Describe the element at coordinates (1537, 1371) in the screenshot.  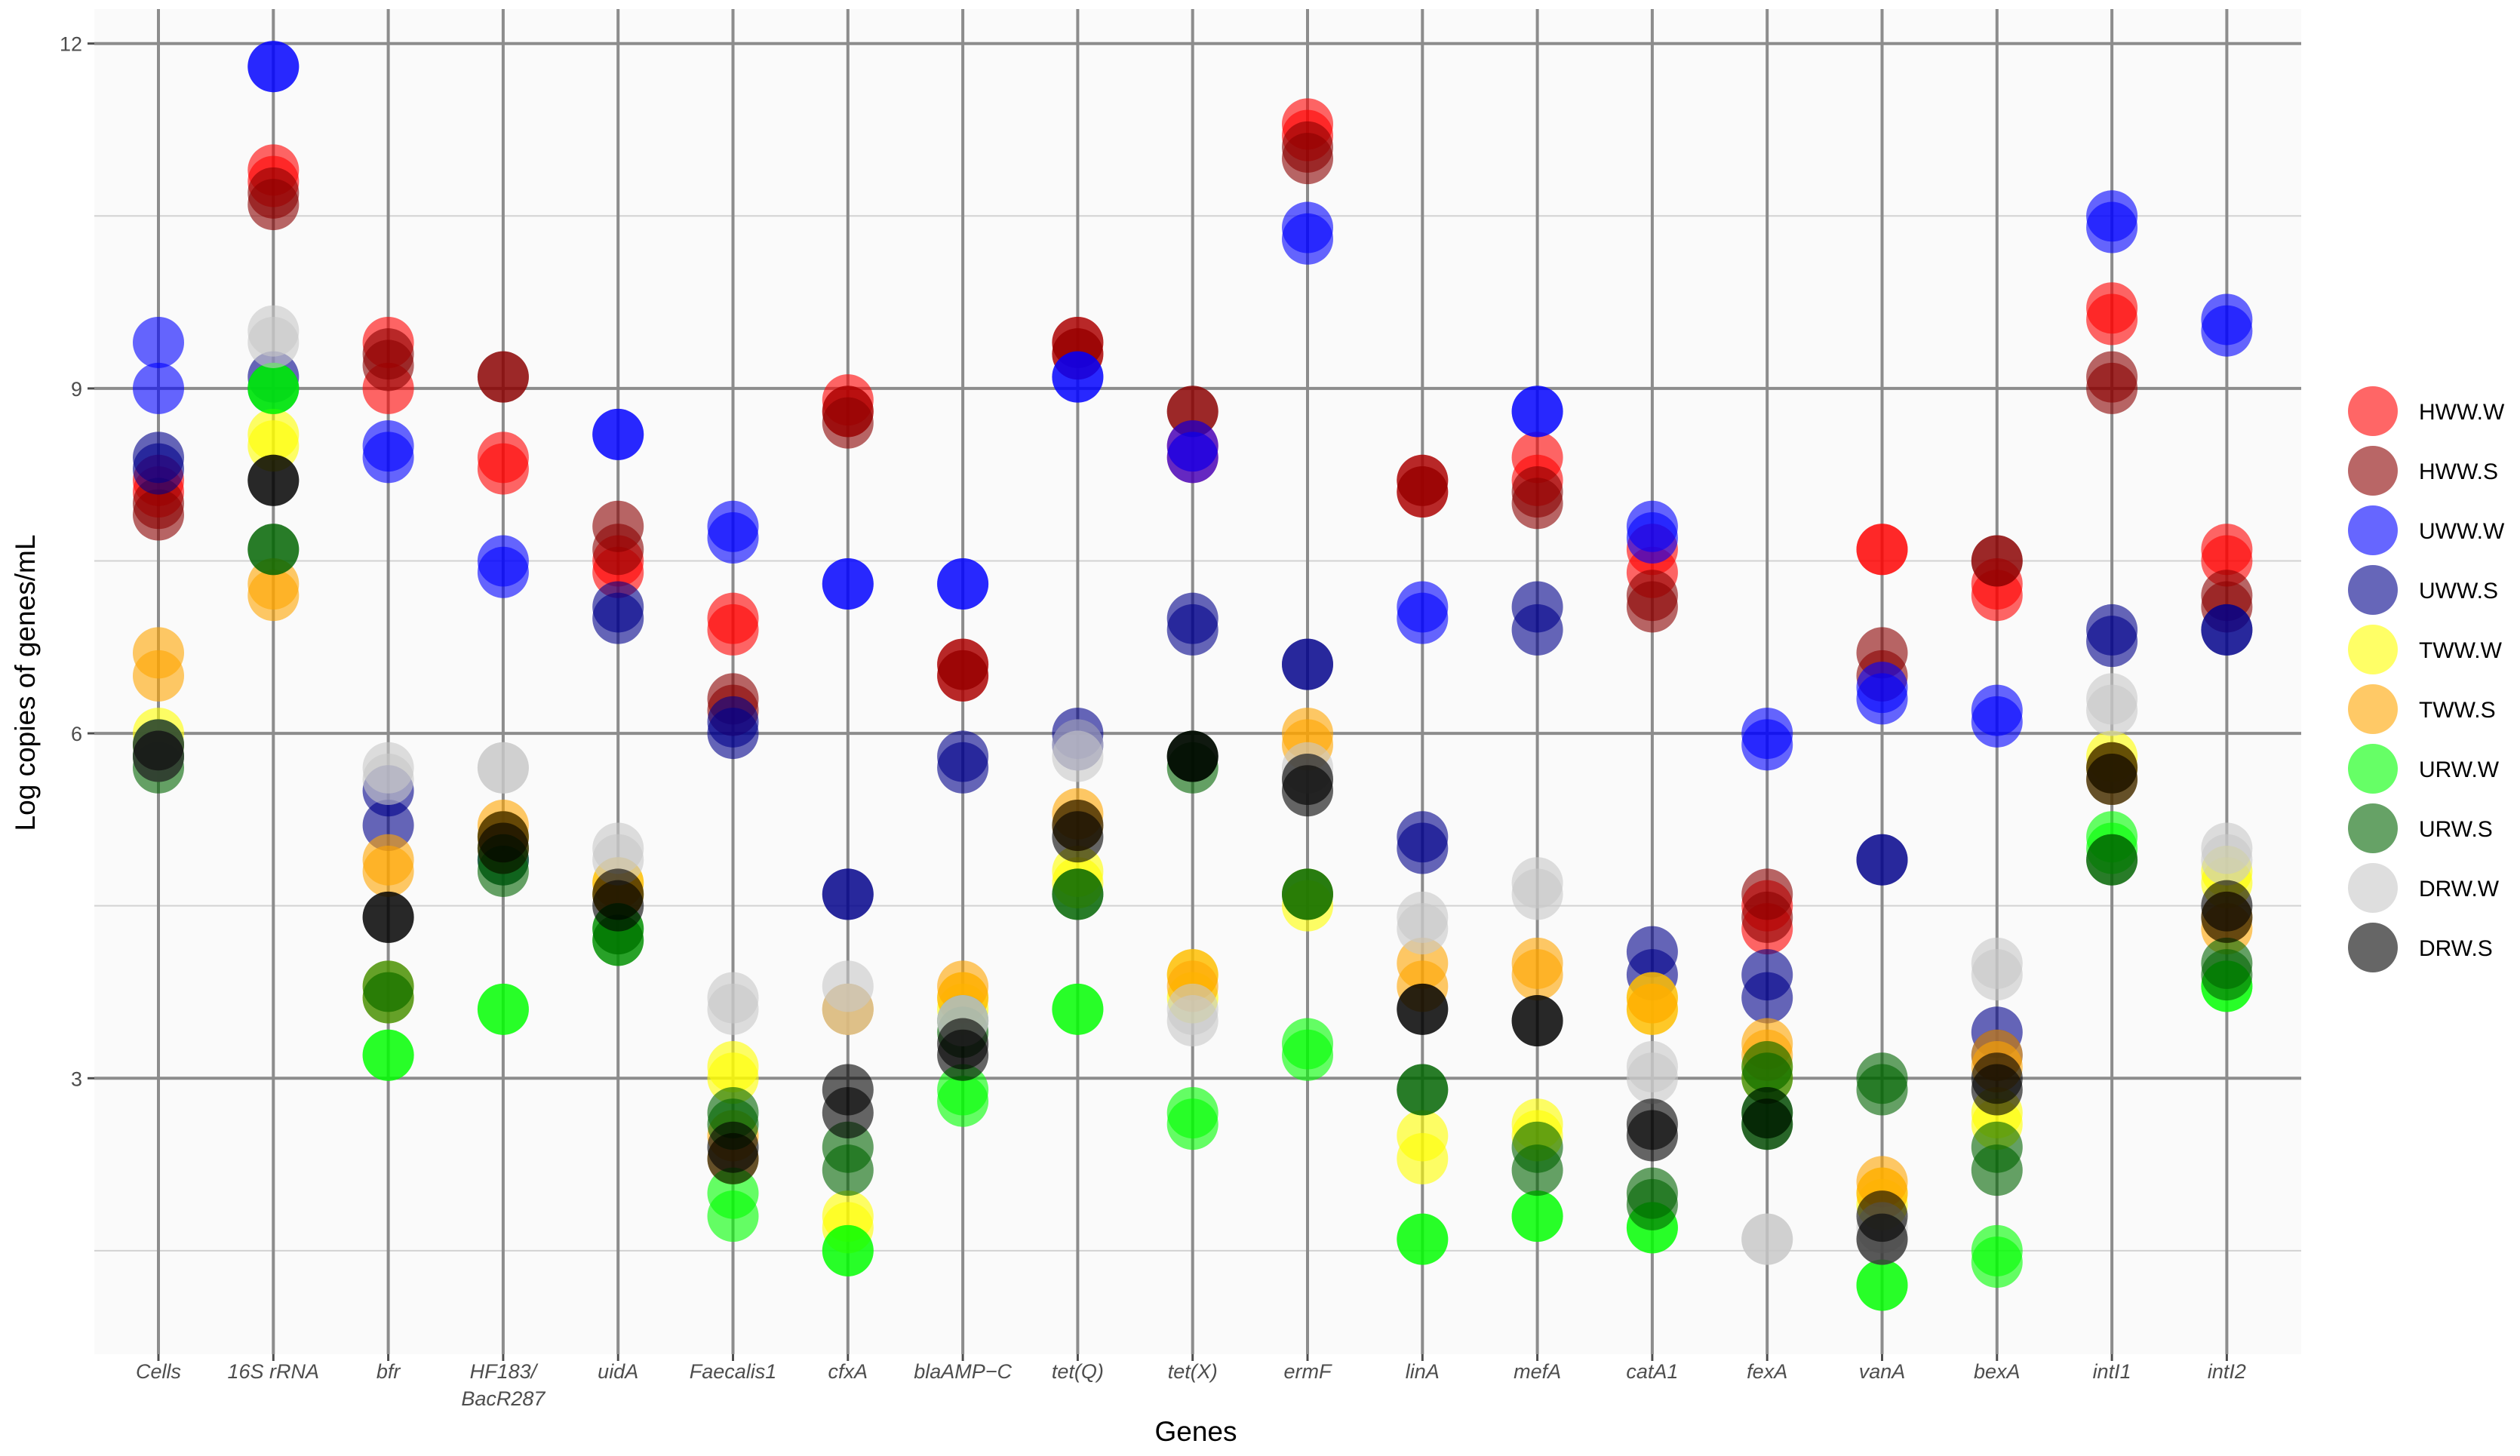
I see `x-tick-label: mefA` at that location.